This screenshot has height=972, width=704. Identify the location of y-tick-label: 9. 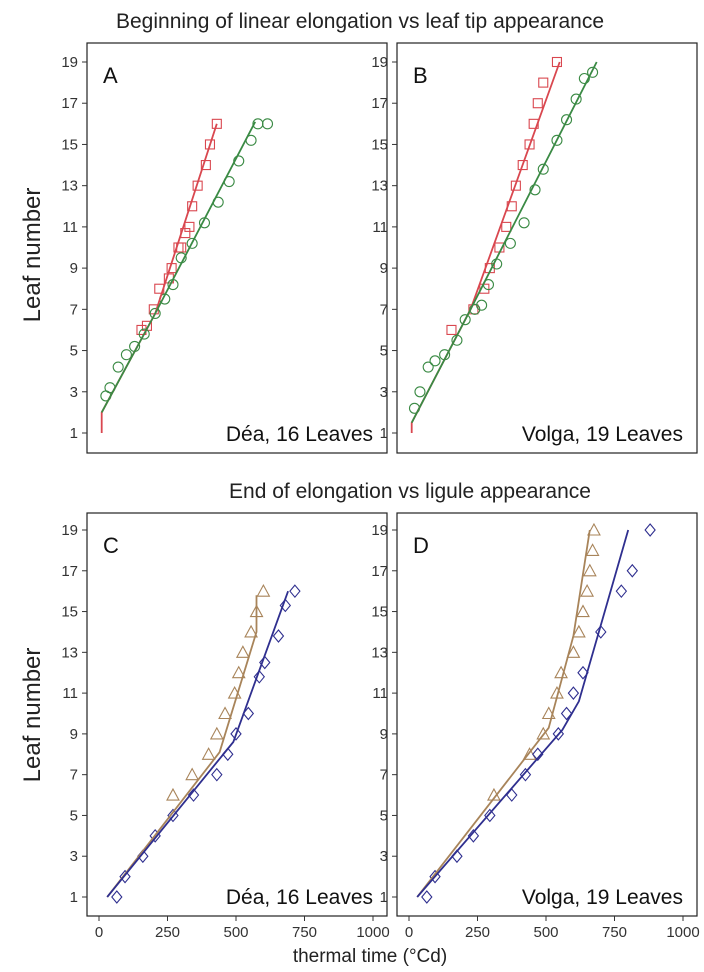
(384, 734).